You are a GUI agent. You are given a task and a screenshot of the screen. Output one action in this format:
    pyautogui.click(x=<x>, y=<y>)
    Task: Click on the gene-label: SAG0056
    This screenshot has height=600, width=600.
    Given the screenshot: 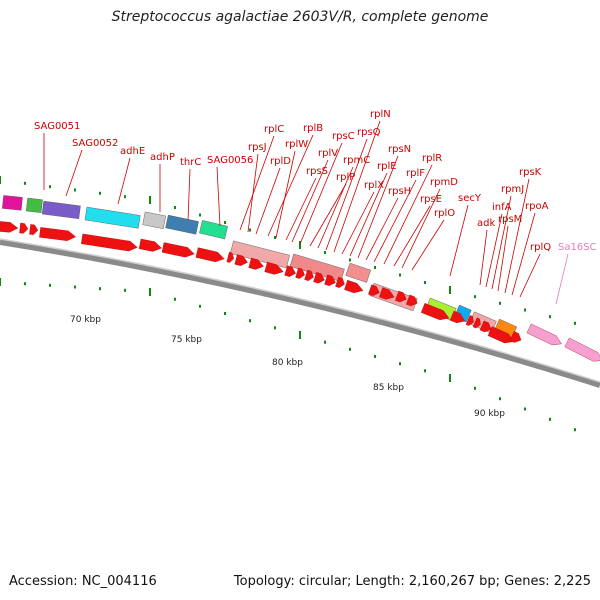 What is the action you would take?
    pyautogui.click(x=230, y=160)
    